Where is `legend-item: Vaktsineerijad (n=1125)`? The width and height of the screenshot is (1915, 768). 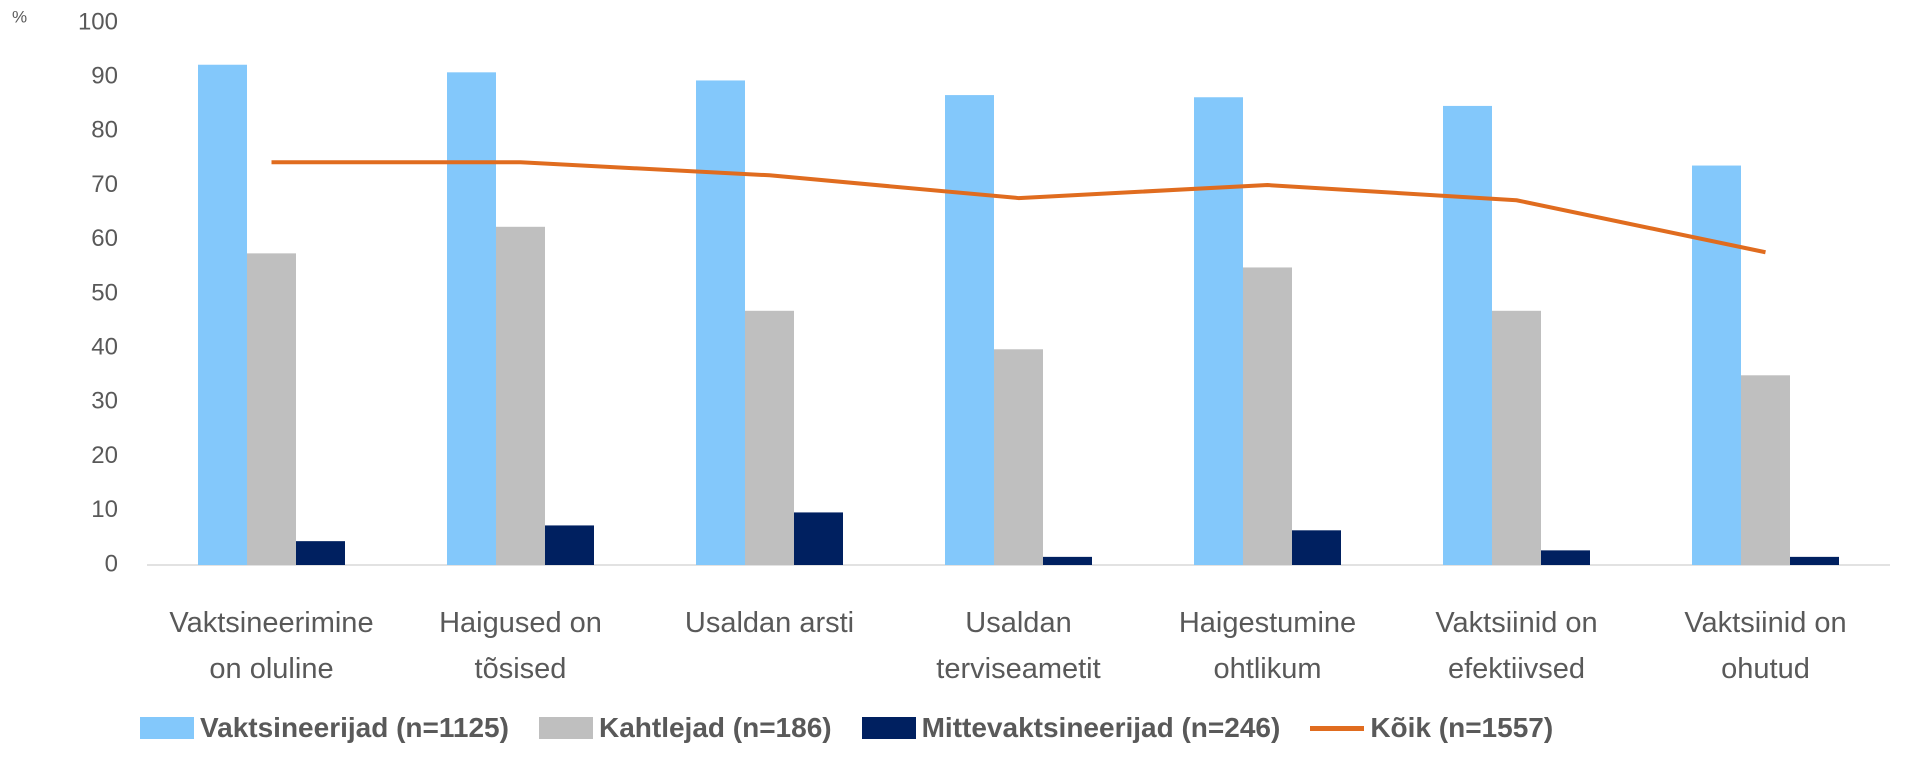
legend-item: Vaktsineerijad (n=1125) is located at coordinates (324, 728).